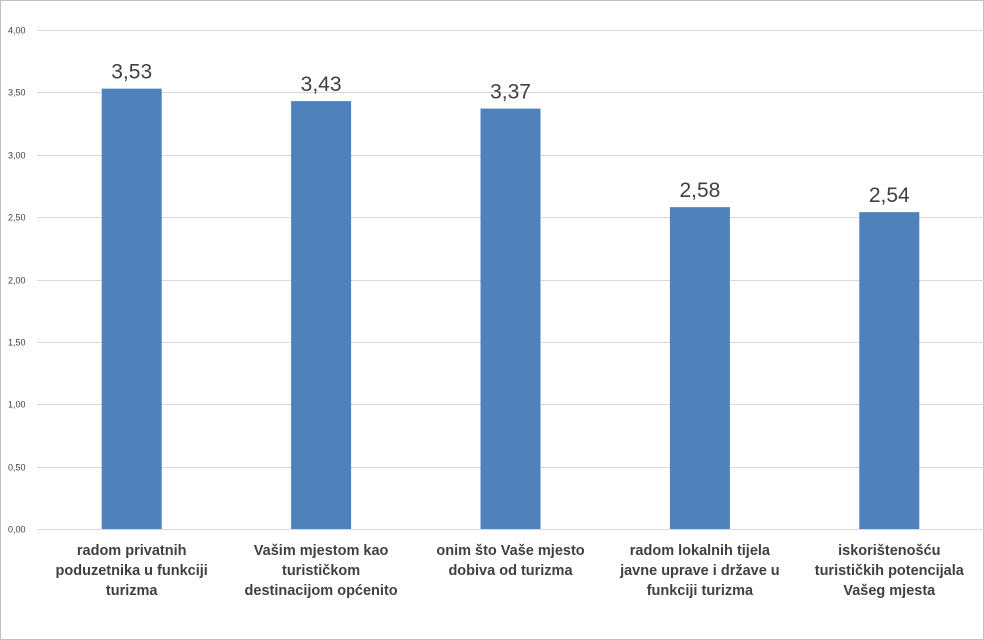 The height and width of the screenshot is (640, 984). What do you see at coordinates (17, 468) in the screenshot?
I see `y-tick-label: 0,50` at bounding box center [17, 468].